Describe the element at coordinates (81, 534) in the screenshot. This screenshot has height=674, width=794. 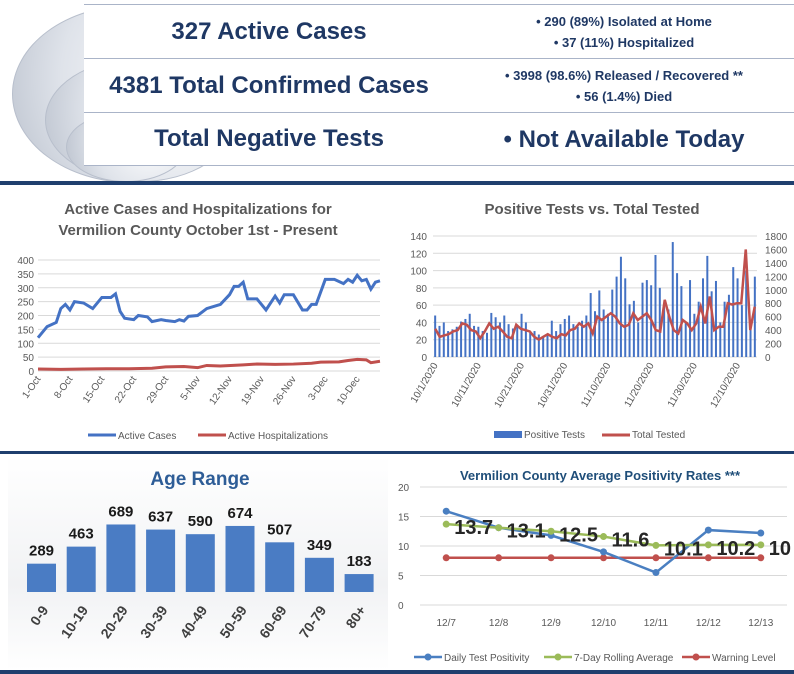
I see `bar-value-label: 463` at that location.